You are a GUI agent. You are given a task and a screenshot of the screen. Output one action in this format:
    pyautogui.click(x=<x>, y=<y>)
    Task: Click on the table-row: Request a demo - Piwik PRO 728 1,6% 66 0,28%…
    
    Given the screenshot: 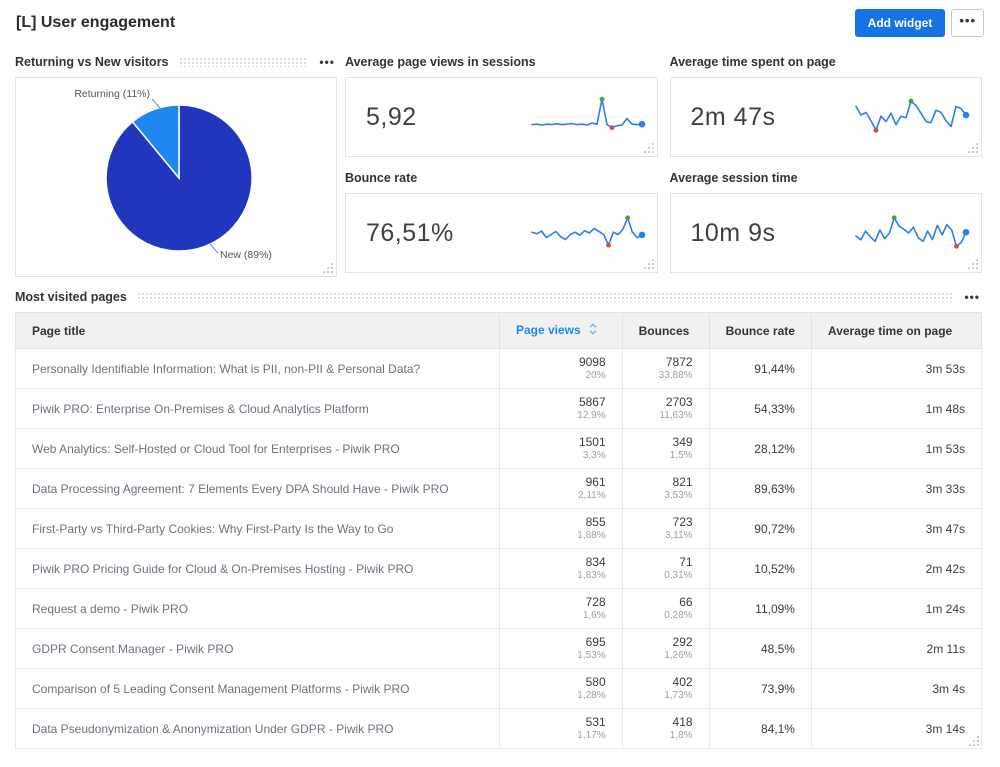 What is the action you would take?
    pyautogui.click(x=499, y=608)
    